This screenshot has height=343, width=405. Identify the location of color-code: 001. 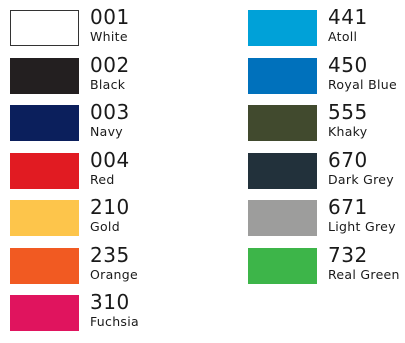
(110, 17).